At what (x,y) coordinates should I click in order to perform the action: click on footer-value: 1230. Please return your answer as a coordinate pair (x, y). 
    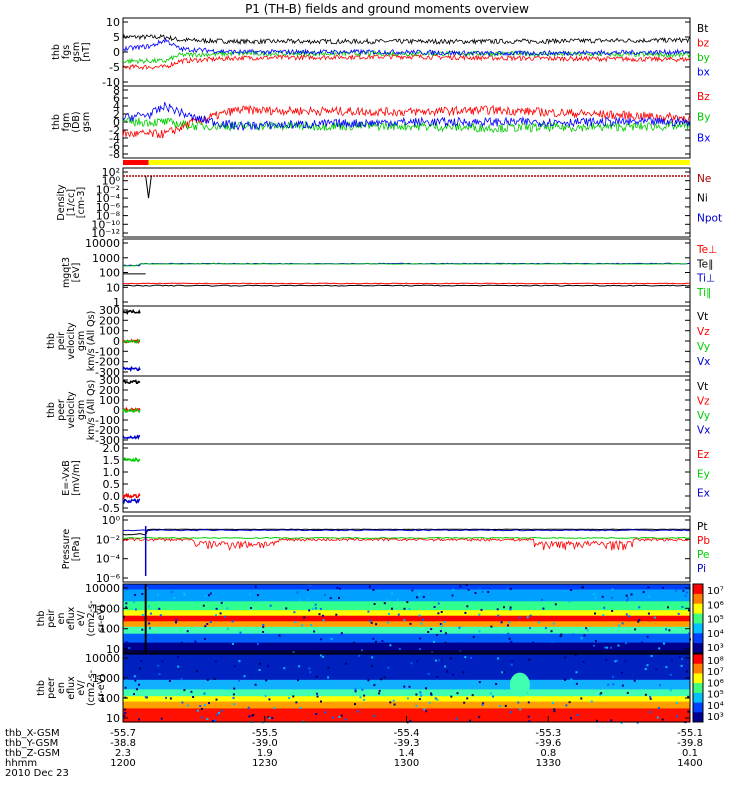
    Looking at the image, I should click on (264, 763).